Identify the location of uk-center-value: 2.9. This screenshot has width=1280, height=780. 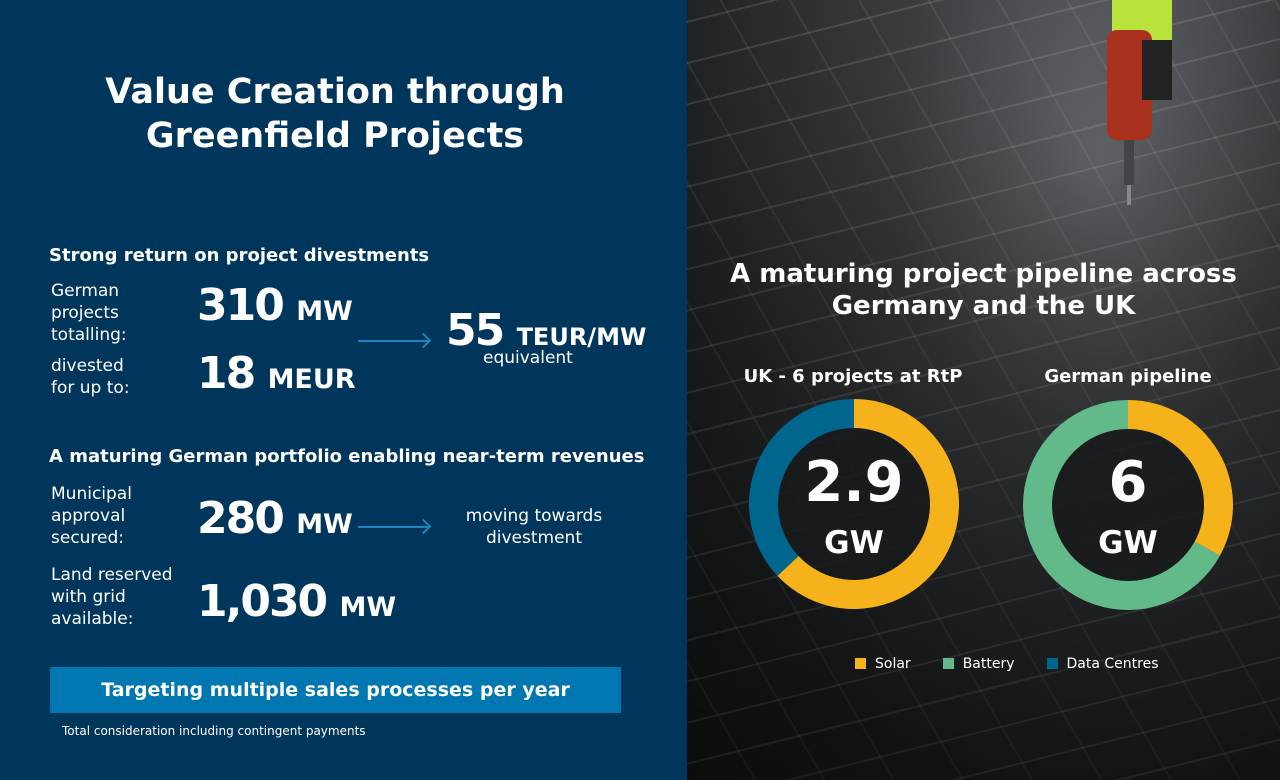
(854, 482).